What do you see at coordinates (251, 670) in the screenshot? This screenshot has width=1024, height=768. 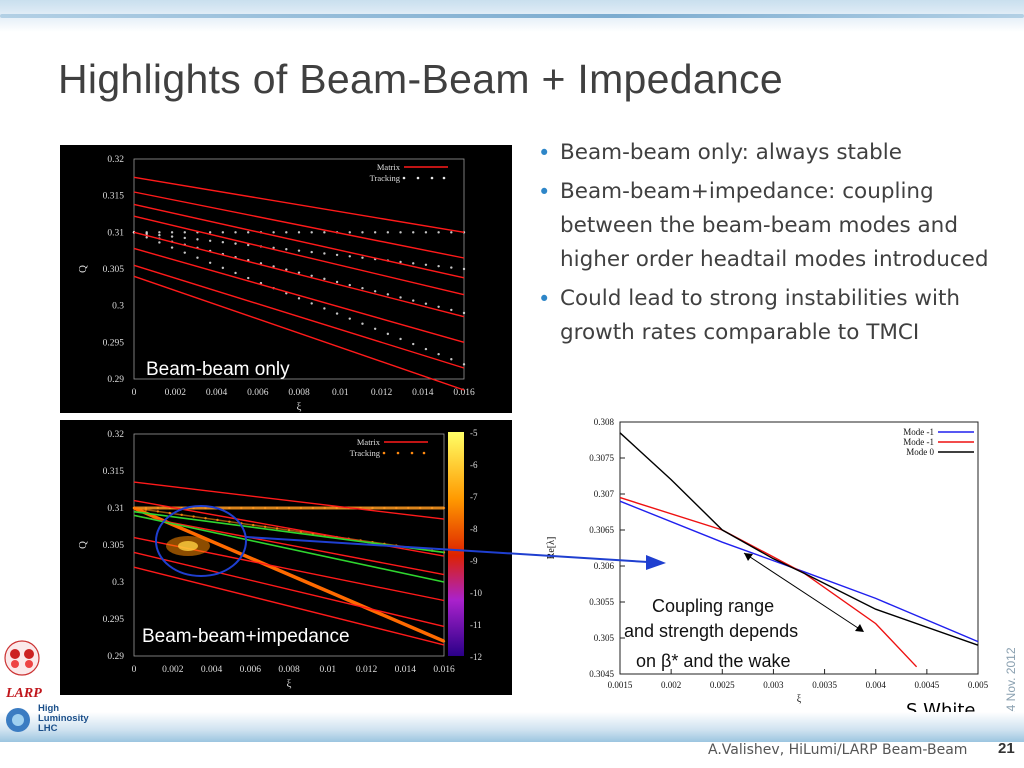 I see `x-tick-label: 0.006` at bounding box center [251, 670].